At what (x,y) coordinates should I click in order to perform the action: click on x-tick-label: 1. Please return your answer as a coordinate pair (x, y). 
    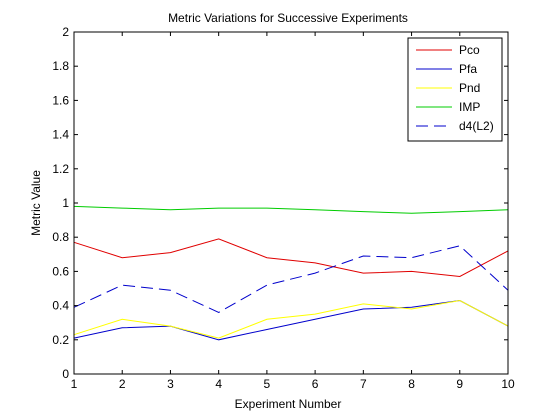
    Looking at the image, I should click on (74, 384).